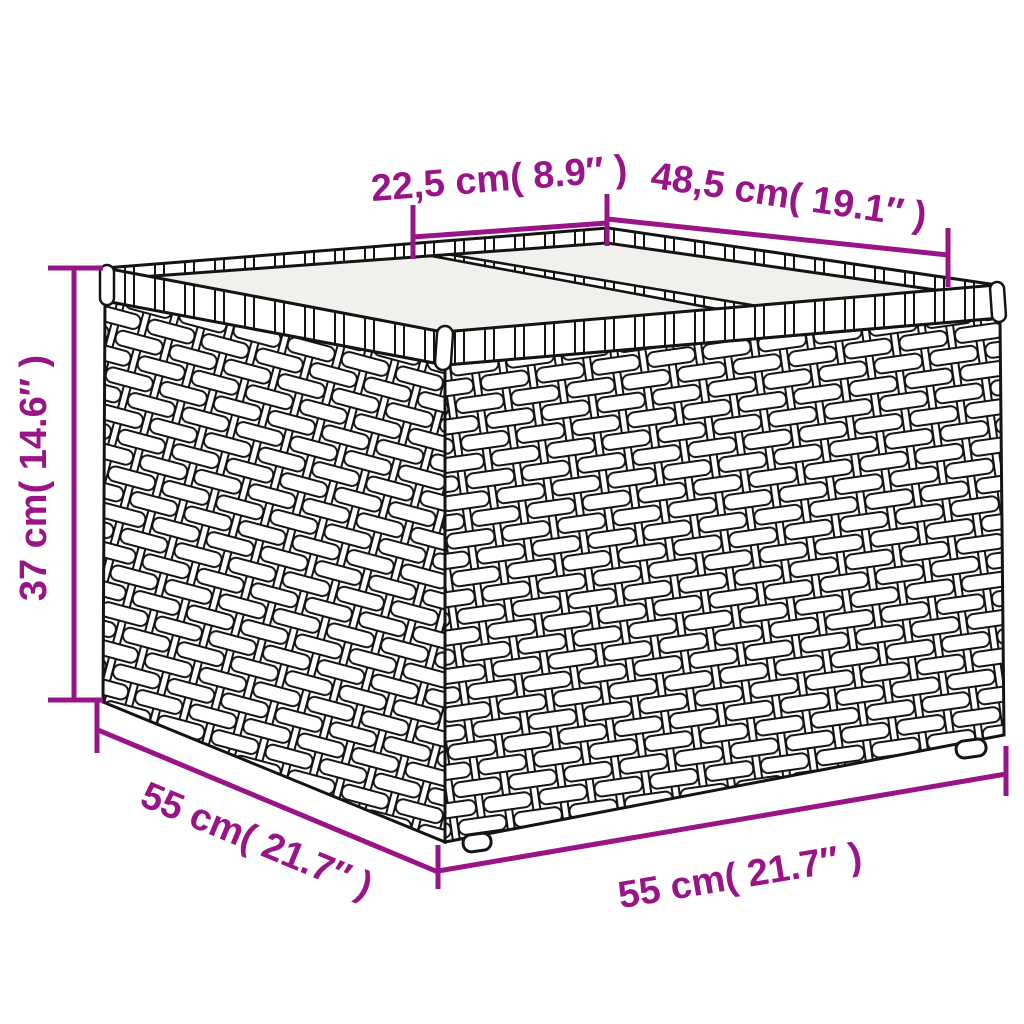 This screenshot has height=1024, width=1024. Describe the element at coordinates (498, 179) in the screenshot. I see `dimension-label-top-panel-width: 22,5 cm( 8.9″ )` at that location.